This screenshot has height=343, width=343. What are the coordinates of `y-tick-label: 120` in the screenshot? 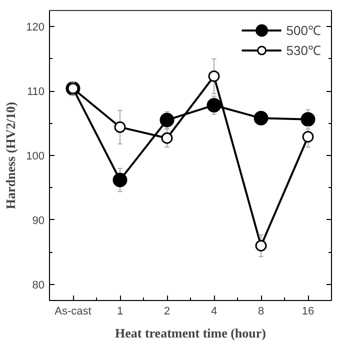 It's located at (35, 28).